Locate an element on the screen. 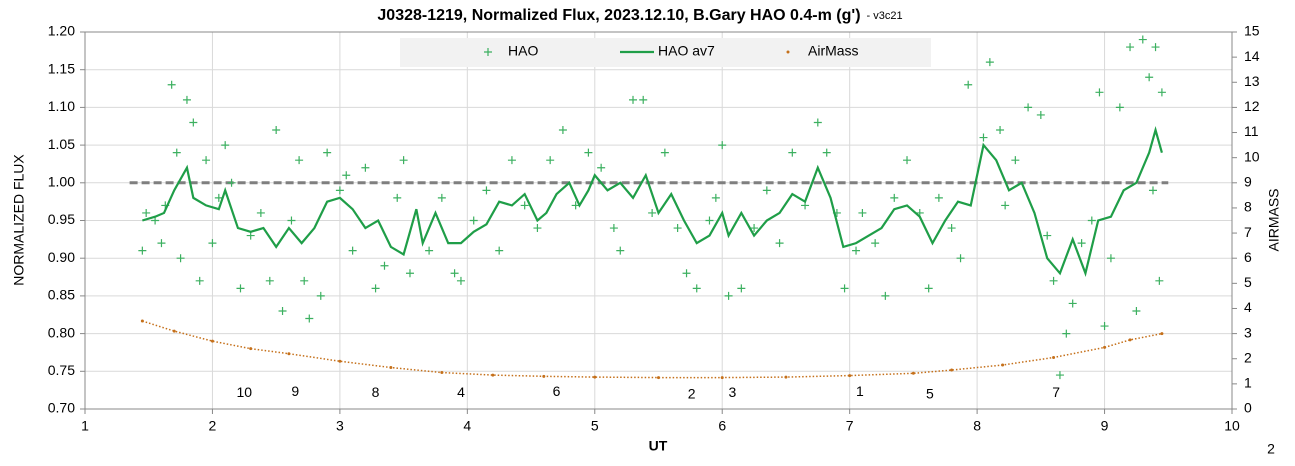  x-tick-label: 5 is located at coordinates (595, 426).